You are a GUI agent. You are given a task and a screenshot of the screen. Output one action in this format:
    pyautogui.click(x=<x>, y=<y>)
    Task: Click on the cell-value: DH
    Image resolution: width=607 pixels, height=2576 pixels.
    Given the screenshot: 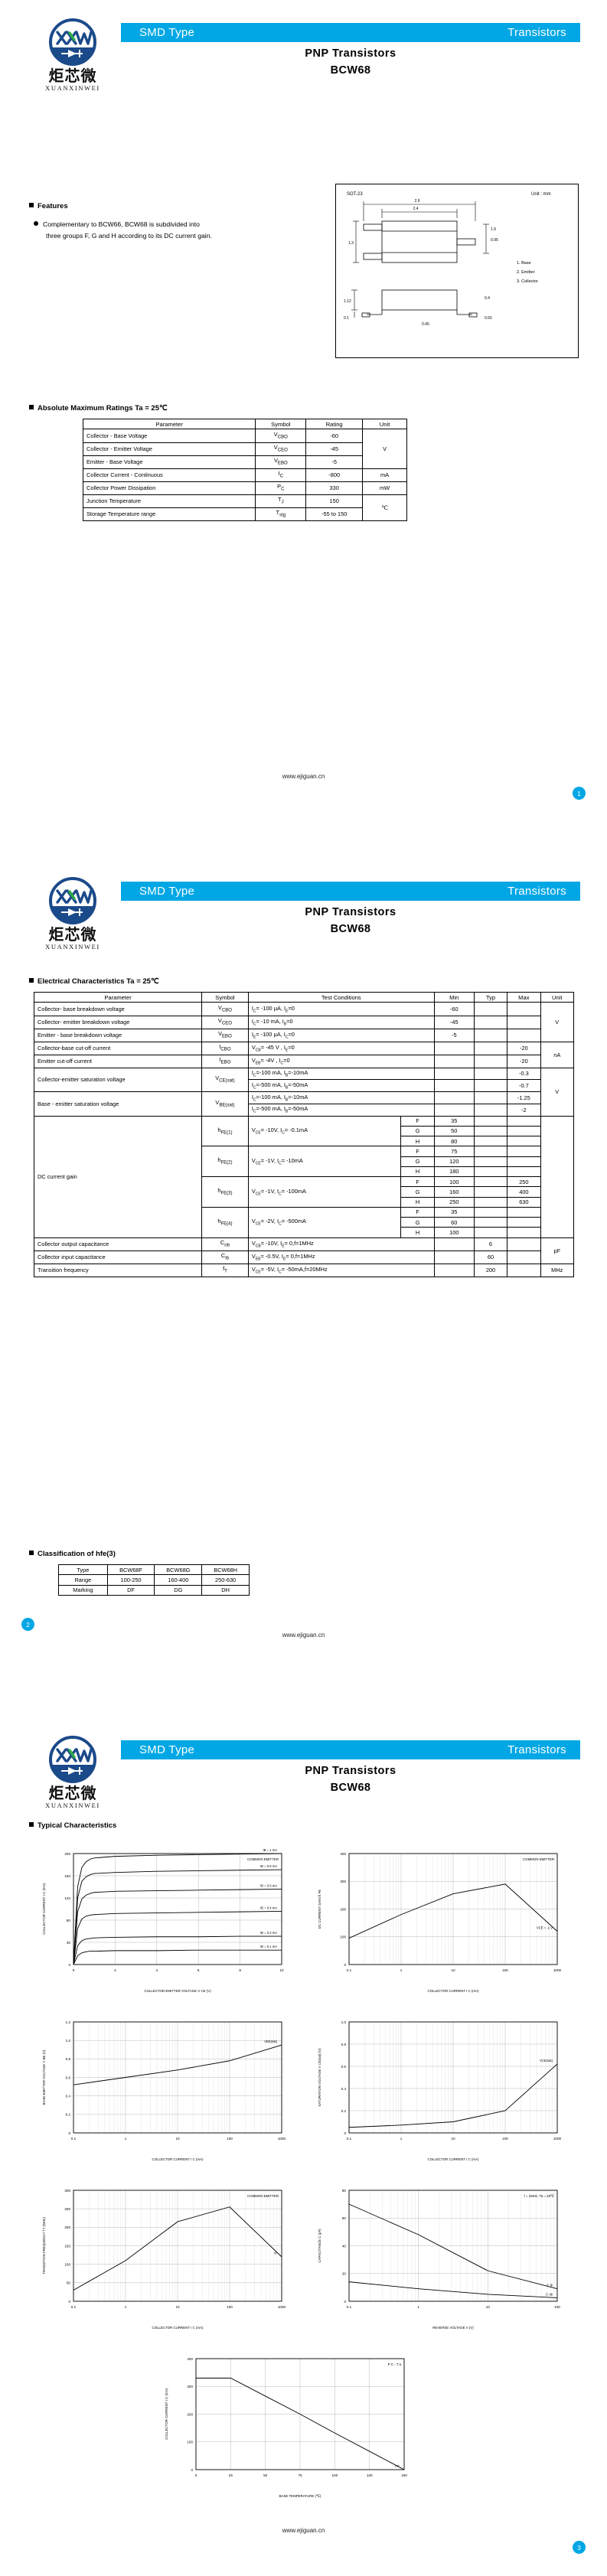 What is the action you would take?
    pyautogui.click(x=226, y=1590)
    